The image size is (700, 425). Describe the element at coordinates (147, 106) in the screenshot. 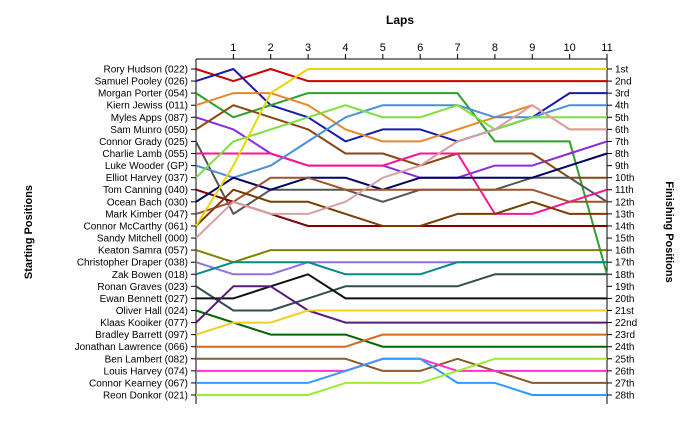

I see `starting-position-label: Kiern Jewiss (011)` at that location.